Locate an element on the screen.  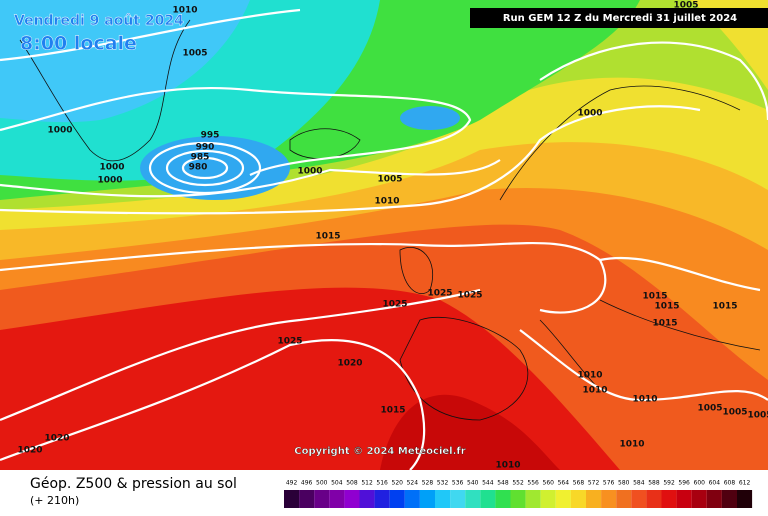
scale-label: 508 is located at coordinates (352, 483).